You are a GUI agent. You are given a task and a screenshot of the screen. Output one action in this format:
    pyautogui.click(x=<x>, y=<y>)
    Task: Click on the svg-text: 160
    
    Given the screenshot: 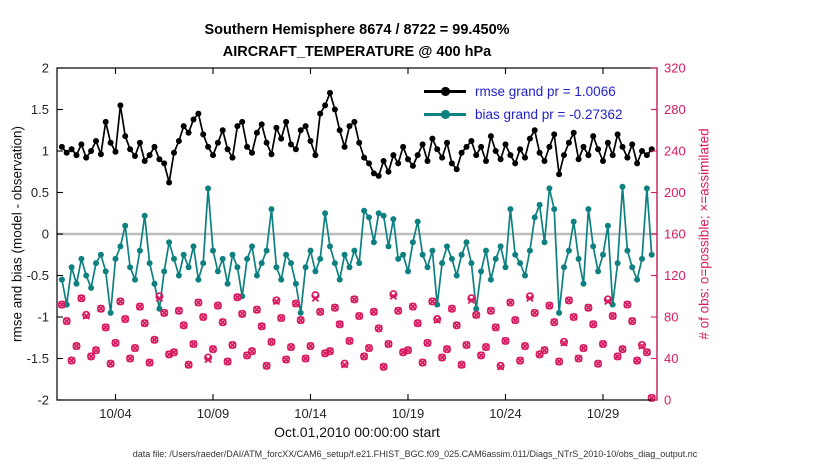 What is the action you would take?
    pyautogui.click(x=675, y=234)
    